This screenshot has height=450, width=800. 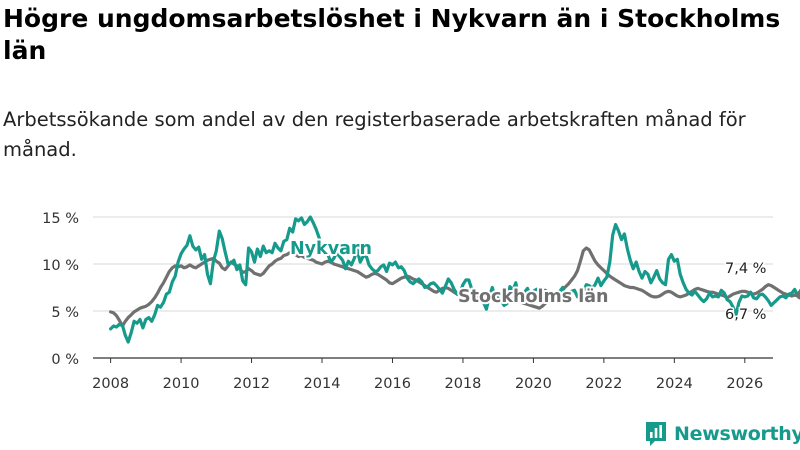 I want to click on y-tick-label-10: 10 %, so click(x=60, y=266).